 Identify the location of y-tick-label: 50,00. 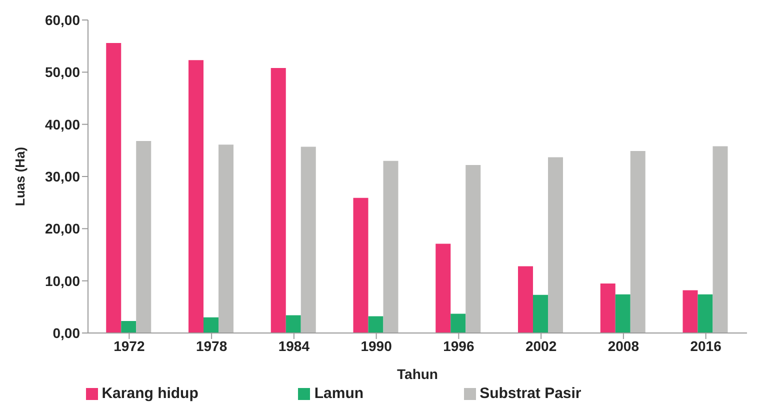
(62, 72).